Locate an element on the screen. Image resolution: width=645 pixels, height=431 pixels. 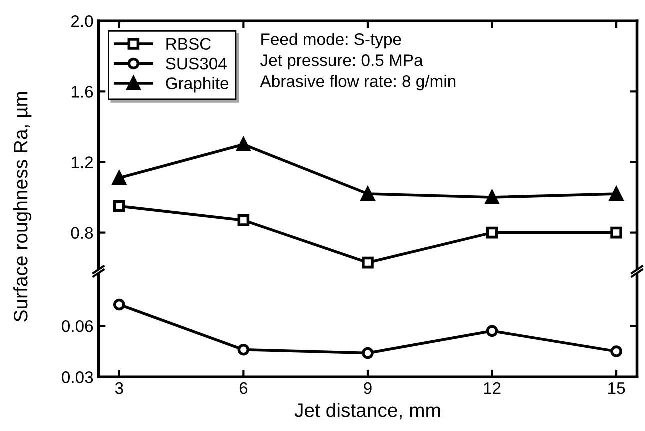
y-tick-label: 0.8 is located at coordinates (82, 233).